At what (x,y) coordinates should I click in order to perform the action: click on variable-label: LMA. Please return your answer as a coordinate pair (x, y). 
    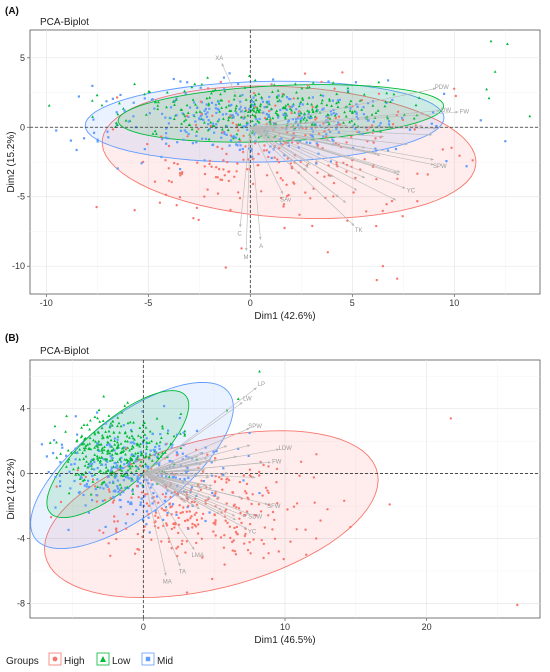
    Looking at the image, I should click on (198, 556).